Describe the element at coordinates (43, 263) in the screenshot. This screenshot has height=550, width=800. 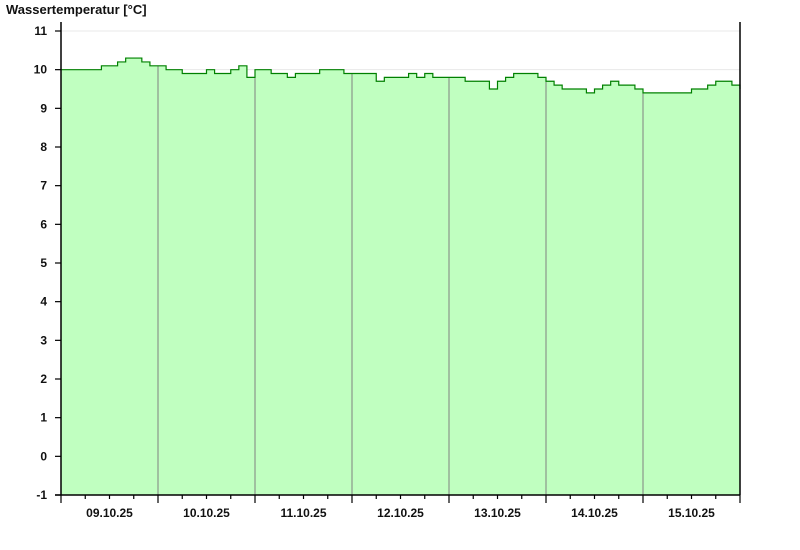
I see `y-tick-label: 5` at that location.